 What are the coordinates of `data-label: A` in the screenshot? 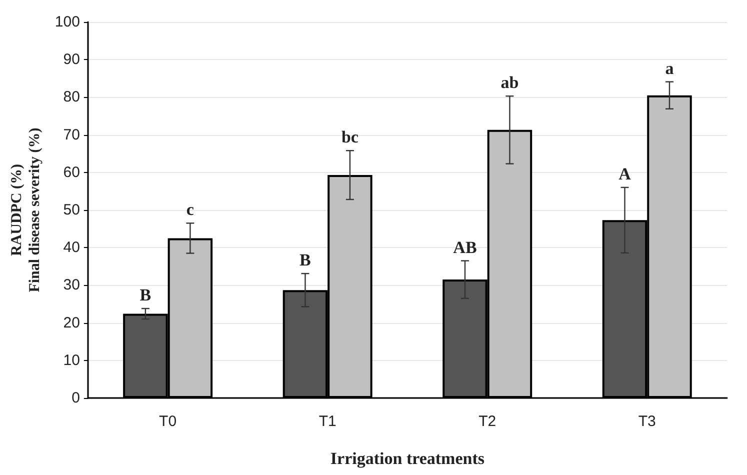 It's located at (625, 174).